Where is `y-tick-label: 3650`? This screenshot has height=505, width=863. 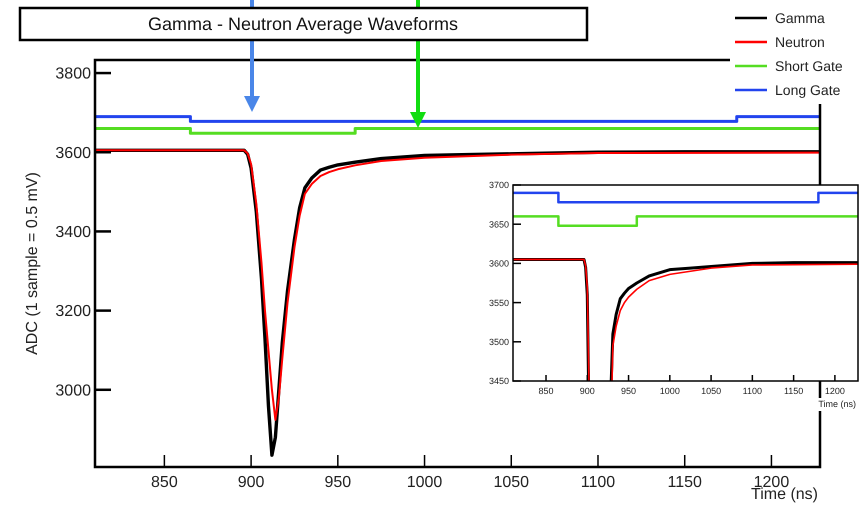 y-tick-label: 3650 is located at coordinates (498, 224).